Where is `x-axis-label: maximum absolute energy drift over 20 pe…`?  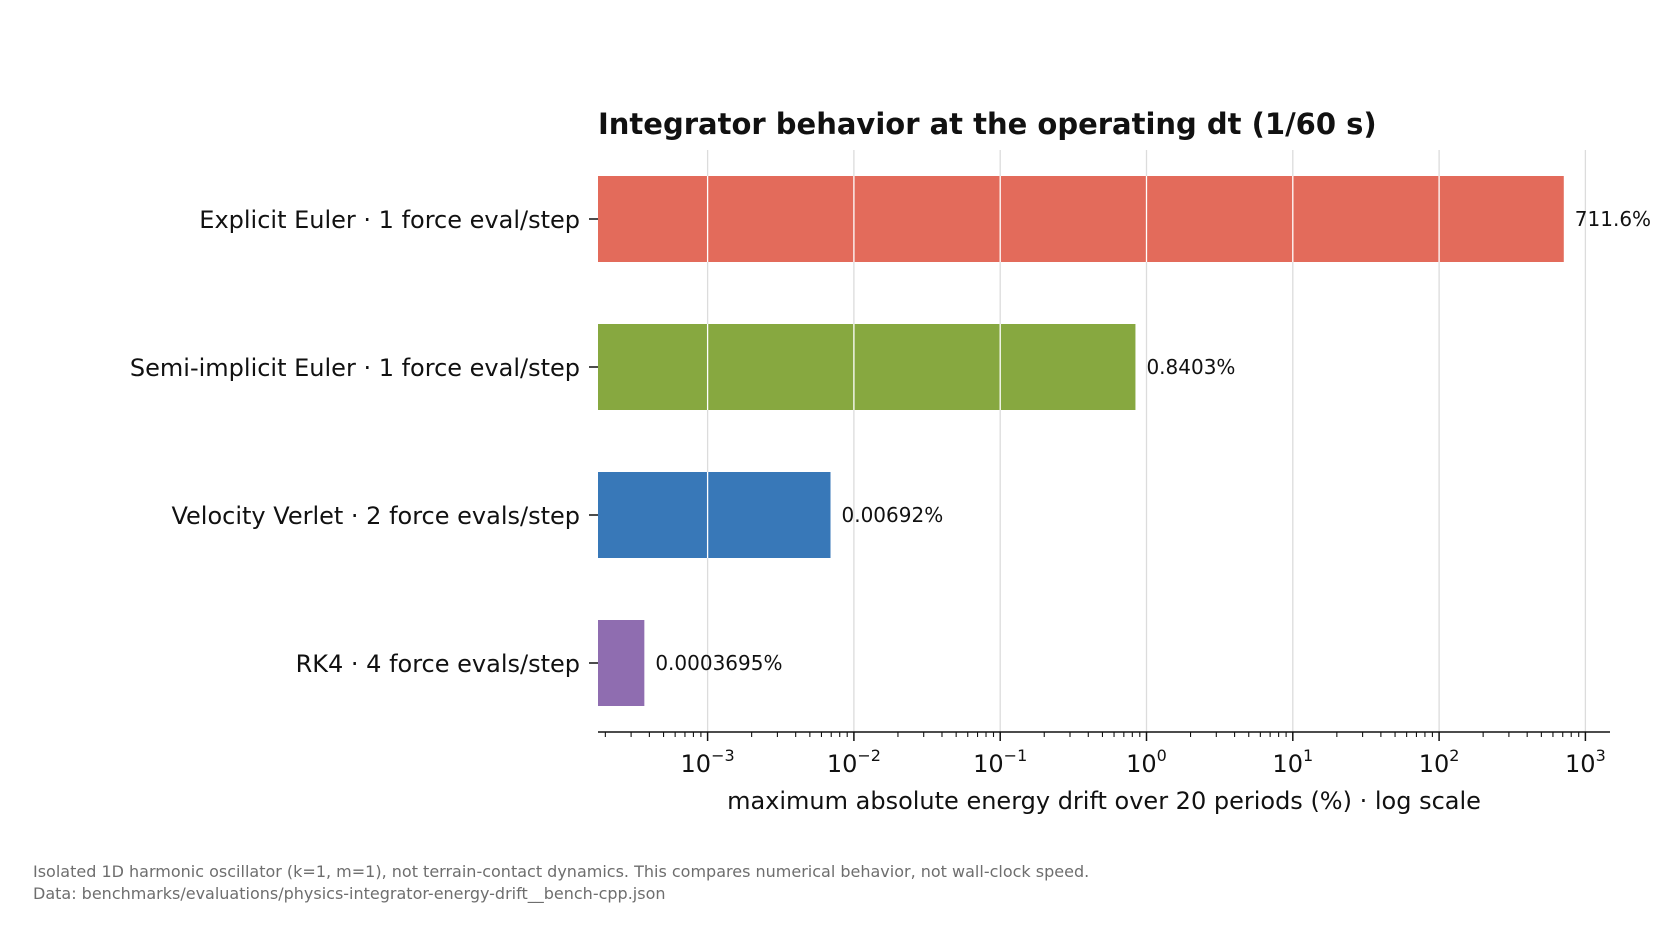 x-axis-label: maximum absolute energy drift over 20 pe… is located at coordinates (1104, 801).